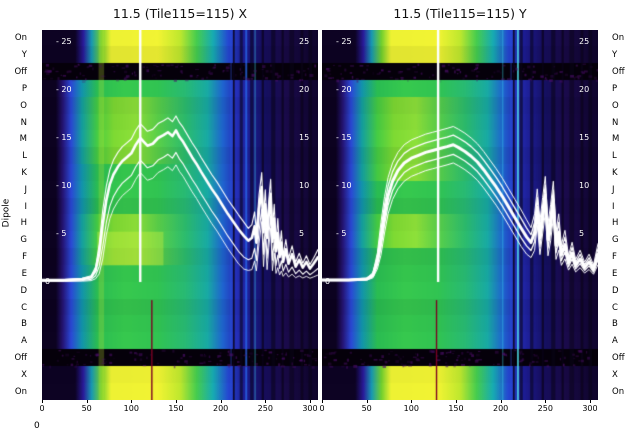 The height and width of the screenshot is (440, 640). Describe the element at coordinates (615, 324) in the screenshot. I see `dipole-row-label-right: B` at that location.